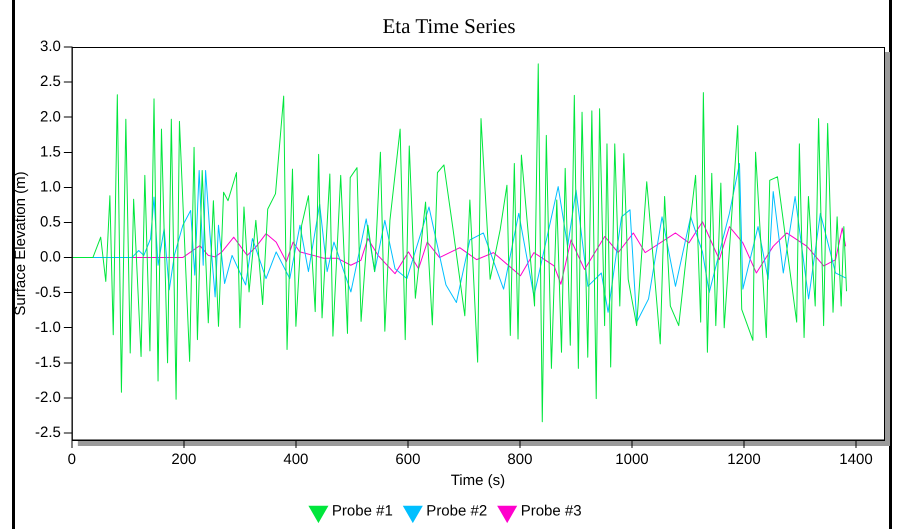 The width and height of the screenshot is (898, 529). Describe the element at coordinates (50, 257) in the screenshot. I see `y-tick-label: 0.0` at that location.